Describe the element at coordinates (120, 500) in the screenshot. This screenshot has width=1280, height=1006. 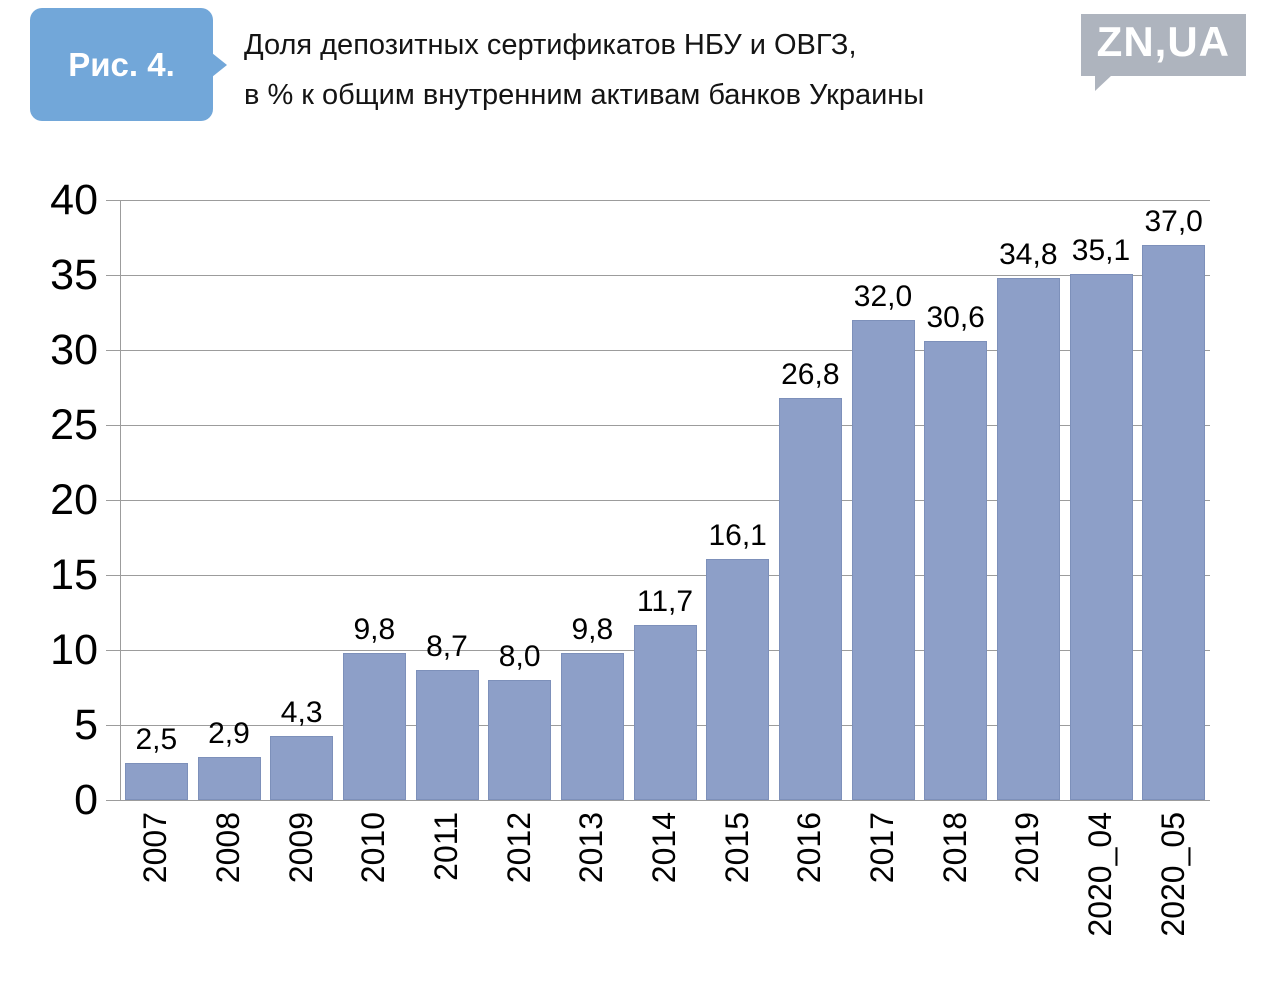
I see `y-axis-line` at that location.